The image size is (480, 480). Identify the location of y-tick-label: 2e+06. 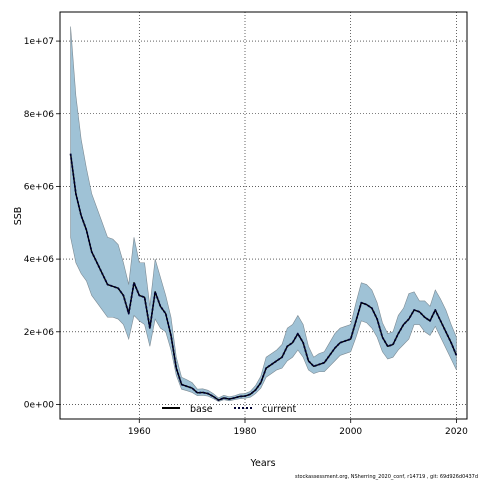
(39, 333).